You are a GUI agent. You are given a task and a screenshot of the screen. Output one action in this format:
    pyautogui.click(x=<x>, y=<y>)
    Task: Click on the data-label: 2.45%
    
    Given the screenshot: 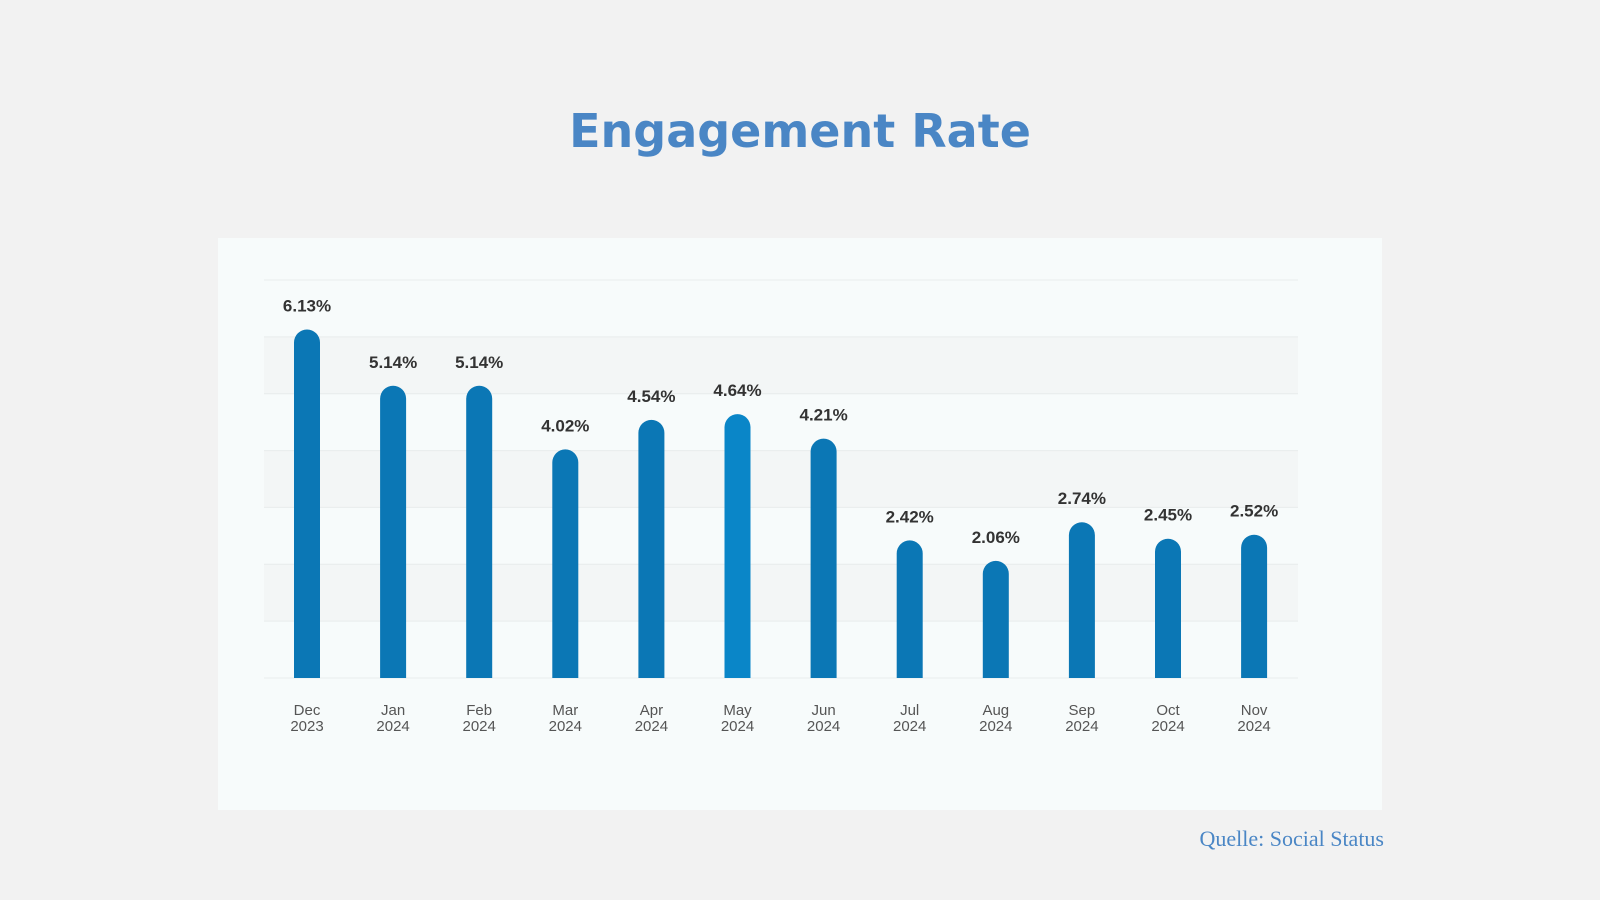 What is the action you would take?
    pyautogui.click(x=1168, y=515)
    